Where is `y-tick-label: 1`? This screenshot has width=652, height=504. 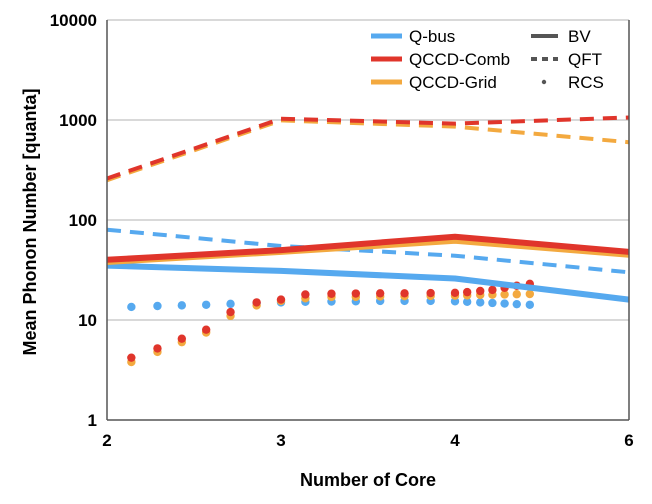
y-tick-label: 1 is located at coordinates (92, 420).